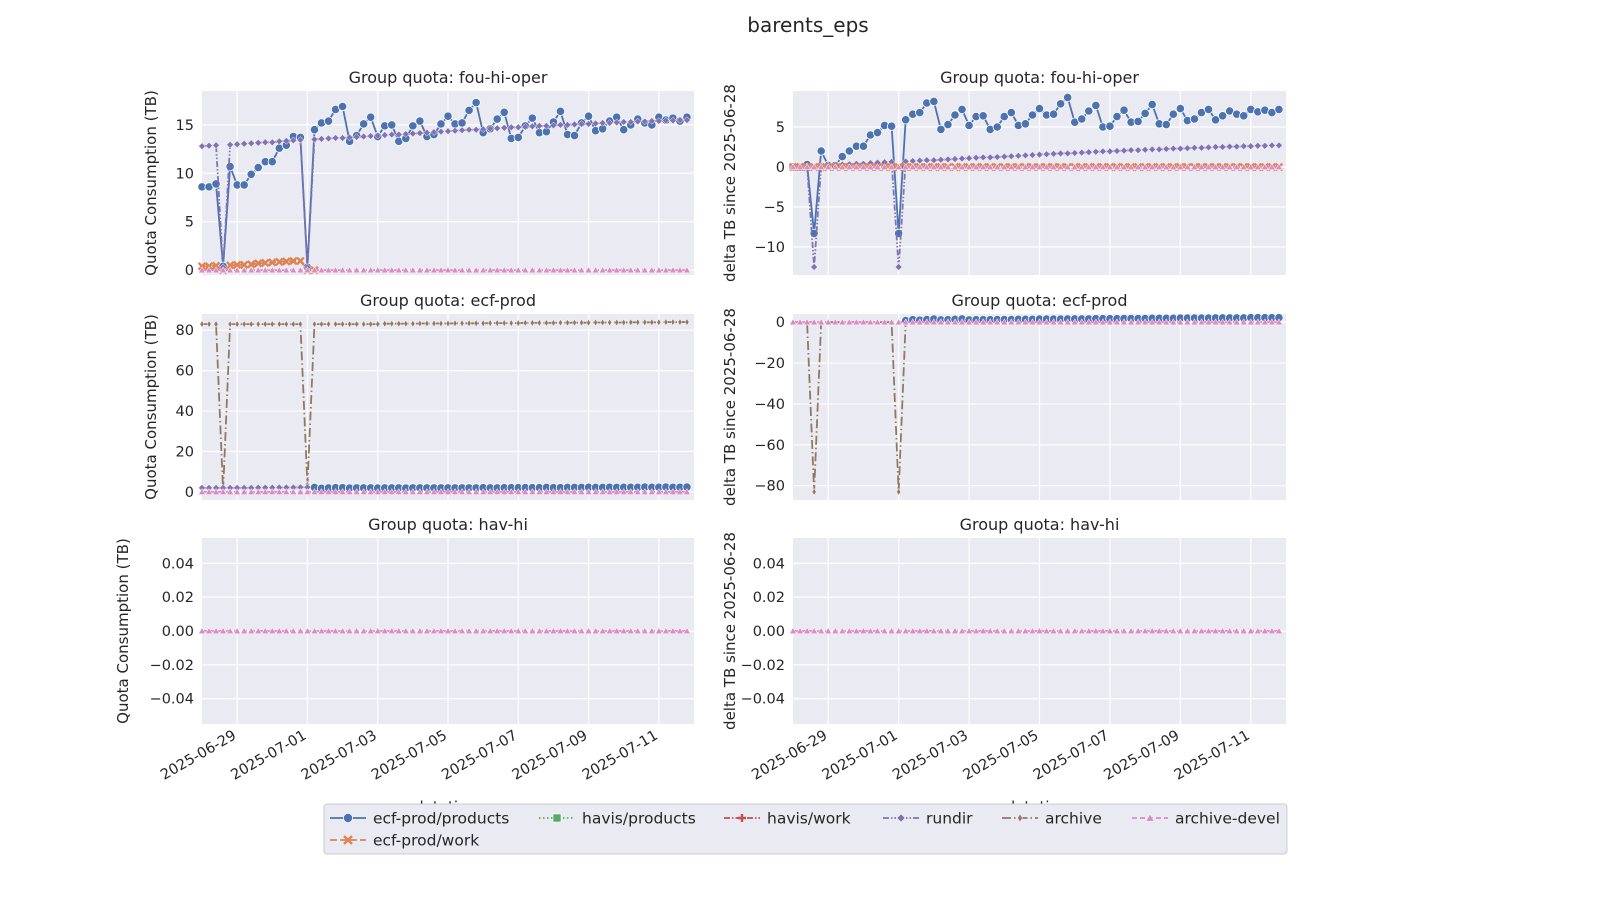 The image size is (1600, 900). What do you see at coordinates (178, 598) in the screenshot?
I see `y-tick-label: 0.02` at bounding box center [178, 598].